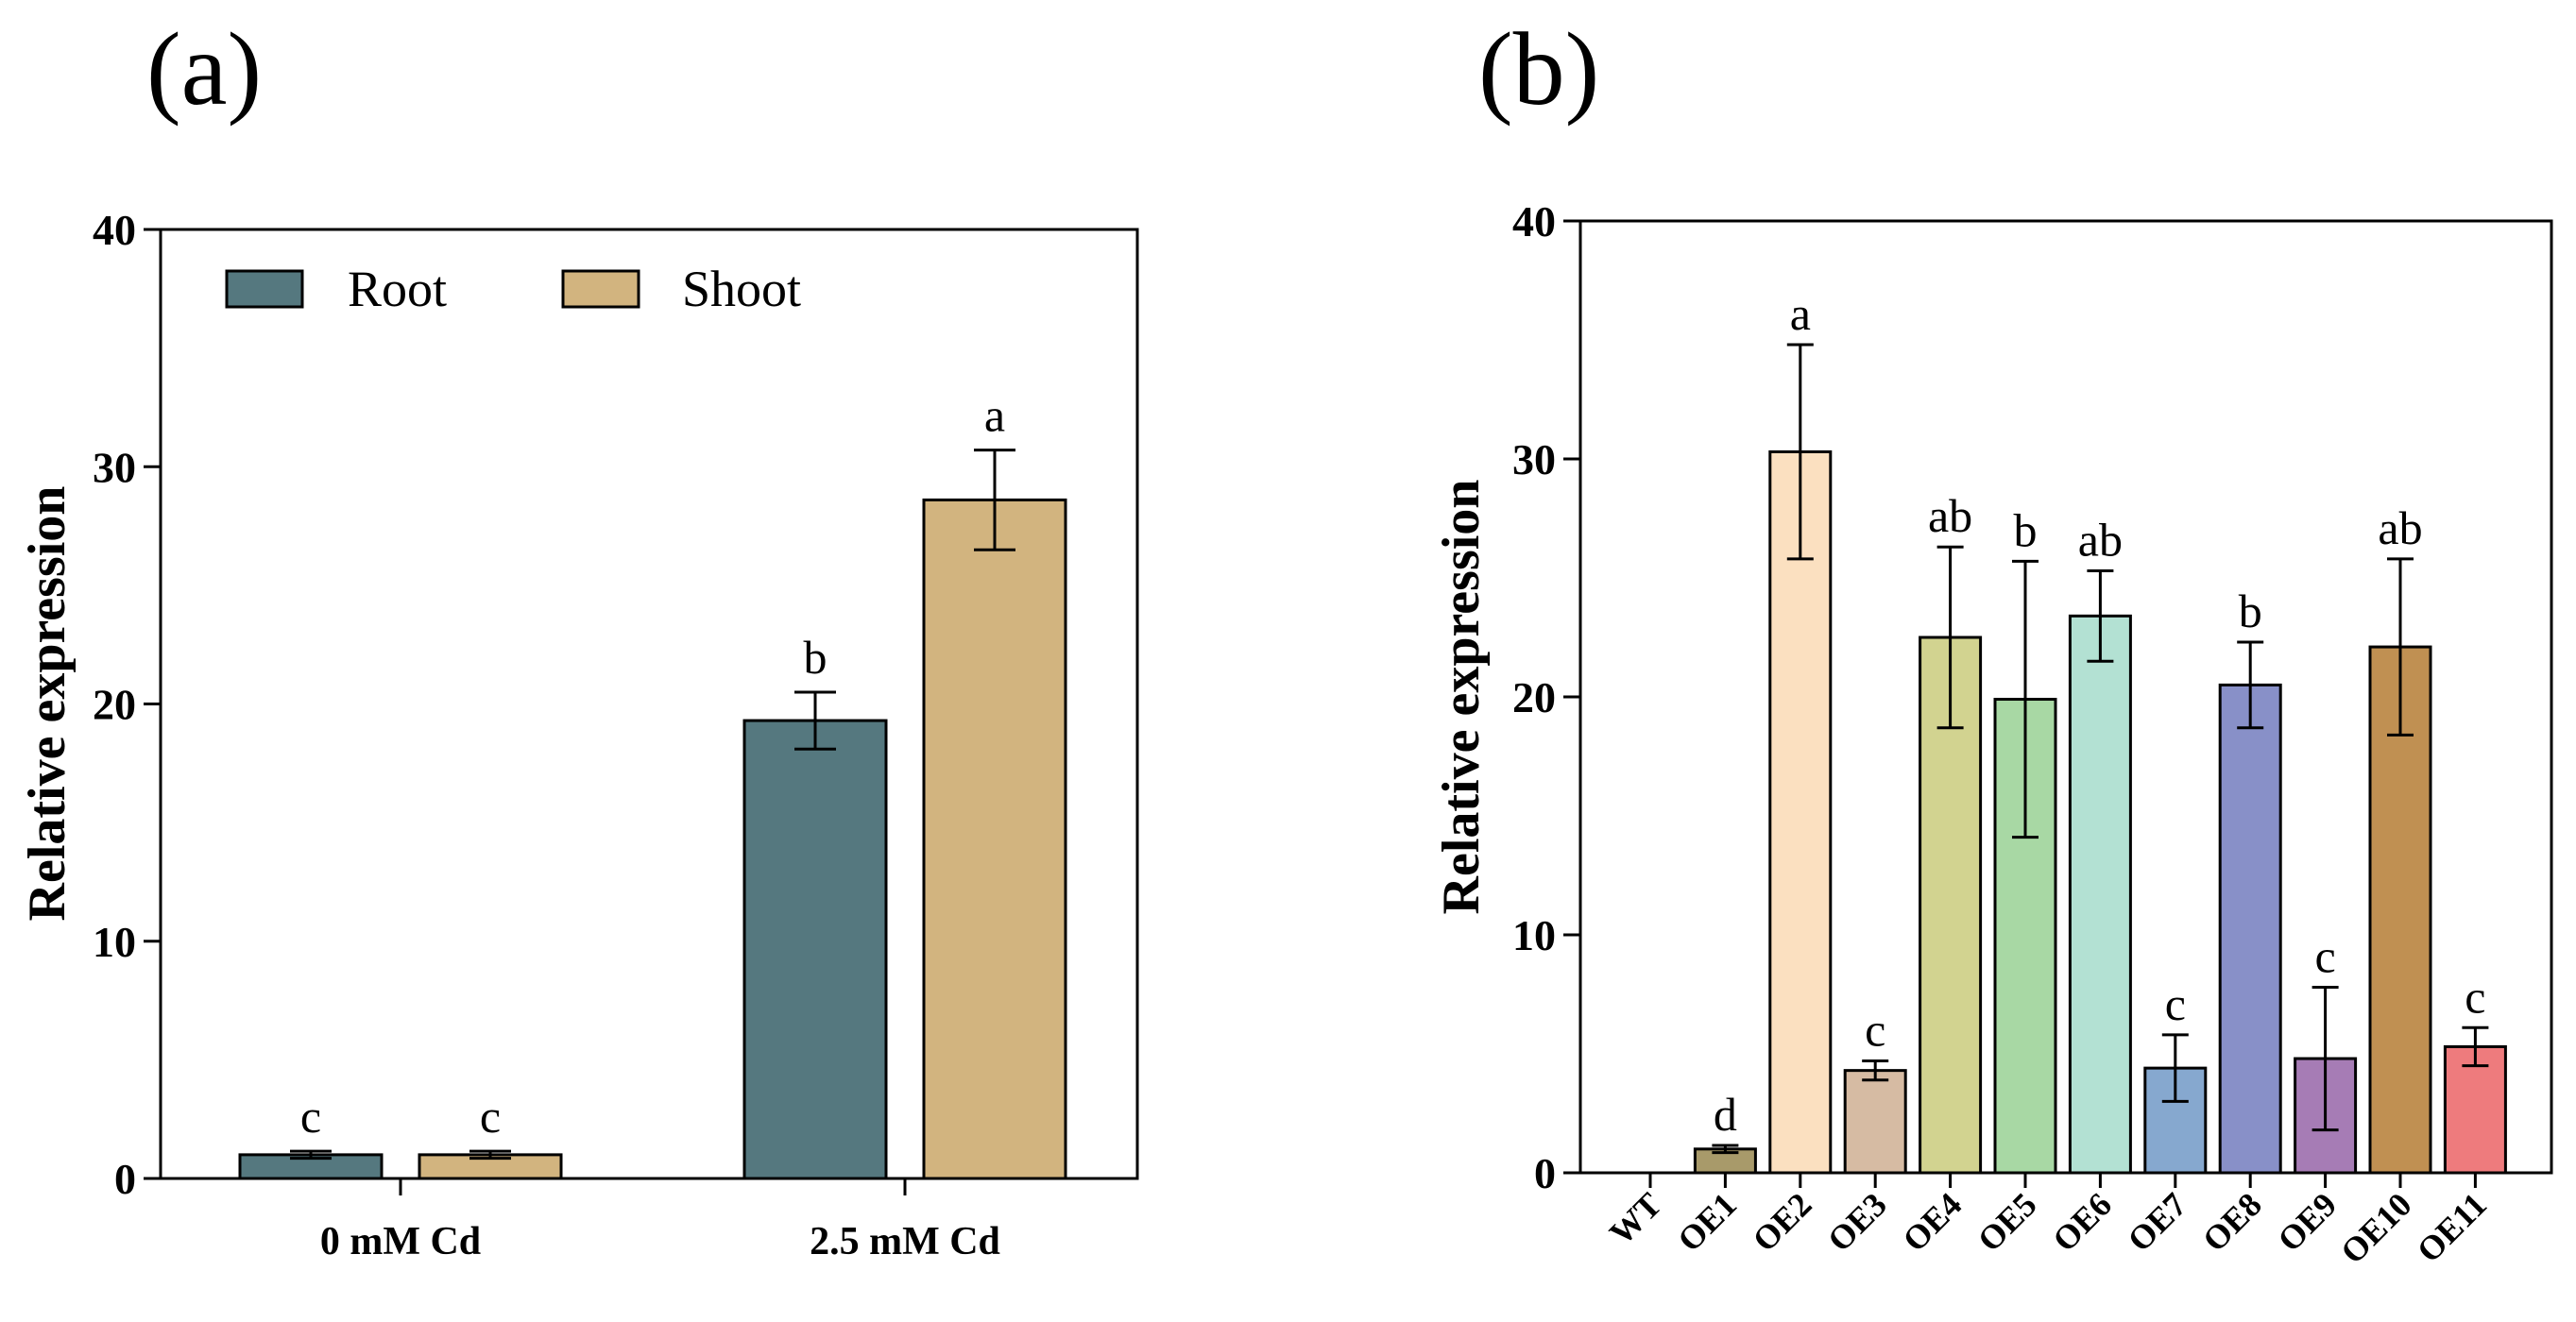  Describe the element at coordinates (1462, 697) in the screenshot. I see `panel-b-y-axis-title: Relative expression` at that location.